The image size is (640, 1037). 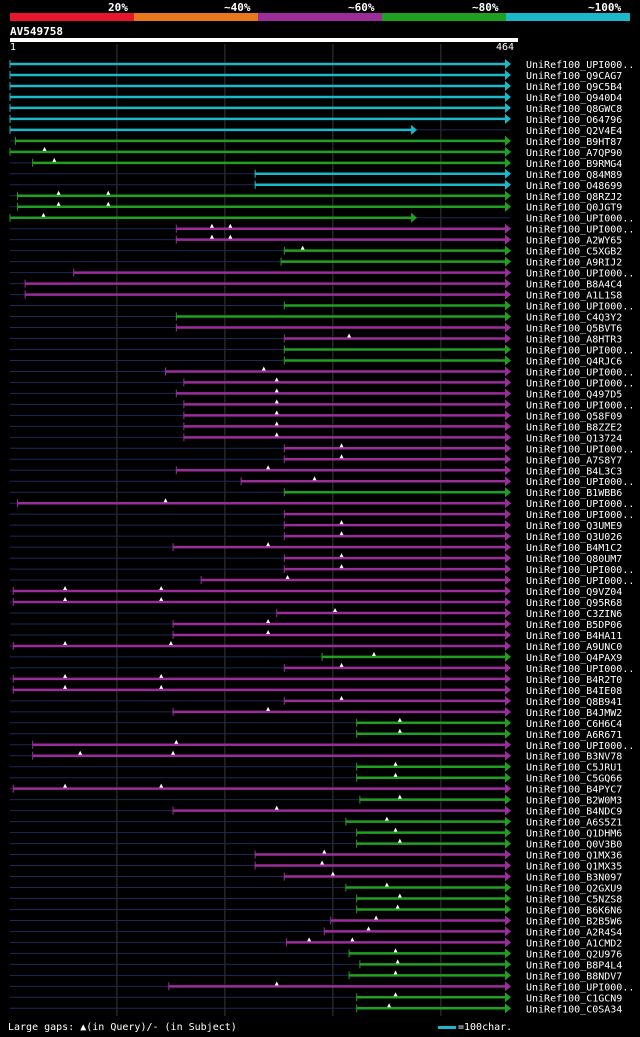 What do you see at coordinates (316, 526) in the screenshot?
I see `hit-row: UniRef100_Q3UME9` at bounding box center [316, 526].